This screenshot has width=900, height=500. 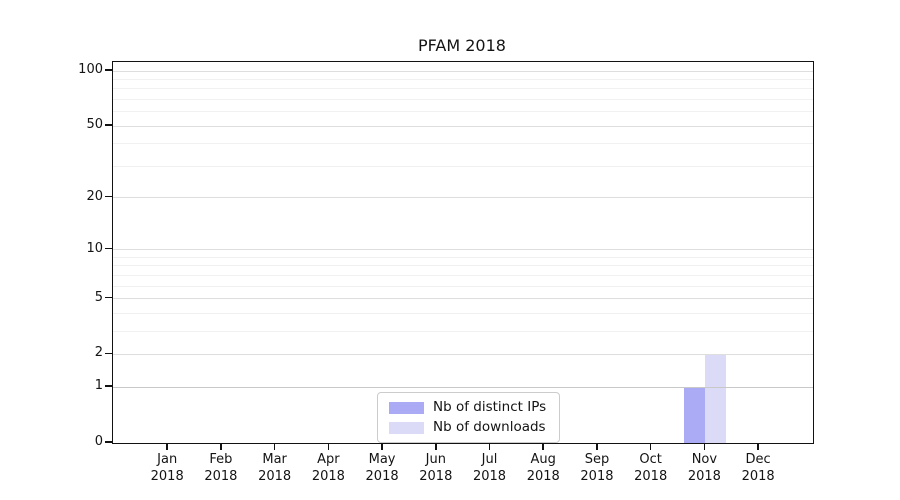 I want to click on bar-nb-of-distinct-ips, so click(x=695, y=415).